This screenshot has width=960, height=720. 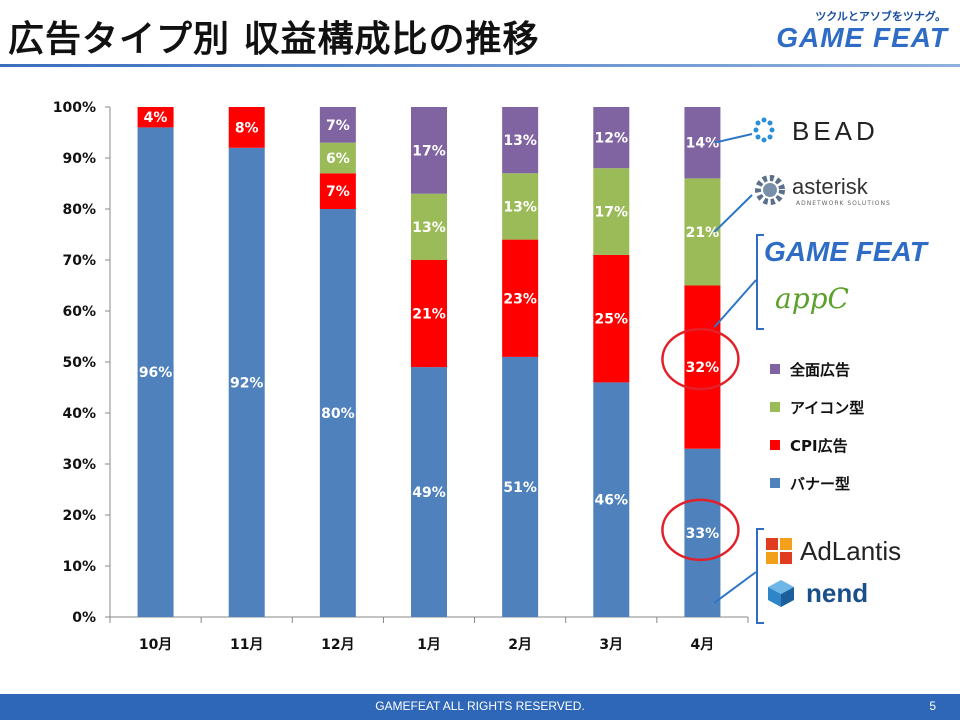 What do you see at coordinates (843, 203) in the screenshot?
I see `asterisk-logo-subtext: ADNETWORK SOLUTIONS` at bounding box center [843, 203].